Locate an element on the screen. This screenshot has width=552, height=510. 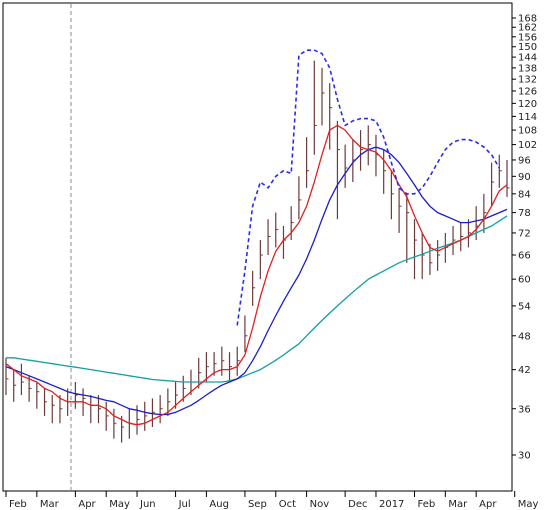
x-tick-label: 2017 is located at coordinates (391, 504).